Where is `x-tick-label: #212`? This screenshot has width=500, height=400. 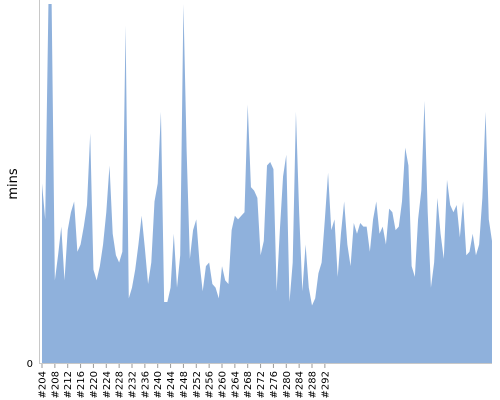
x-tick-label: #212 is located at coordinates (68, 384).